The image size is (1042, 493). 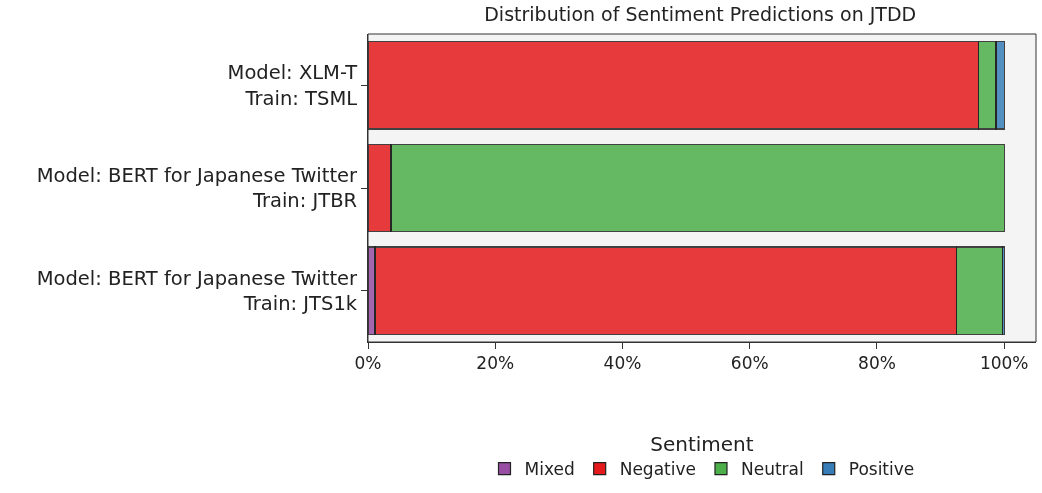 I want to click on legend-label: Neutral, so click(x=772, y=469).